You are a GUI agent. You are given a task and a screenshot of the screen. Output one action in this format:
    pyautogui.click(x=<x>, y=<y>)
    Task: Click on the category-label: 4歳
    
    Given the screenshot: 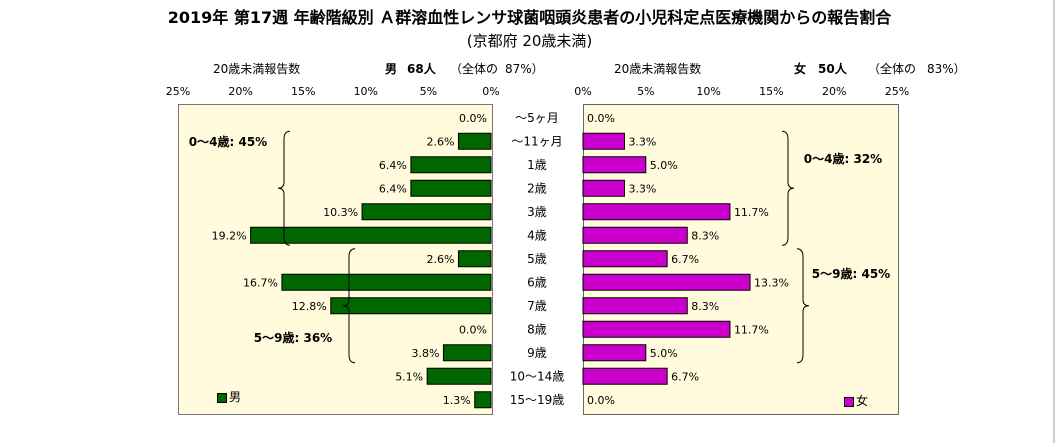 What is the action you would take?
    pyautogui.click(x=537, y=235)
    